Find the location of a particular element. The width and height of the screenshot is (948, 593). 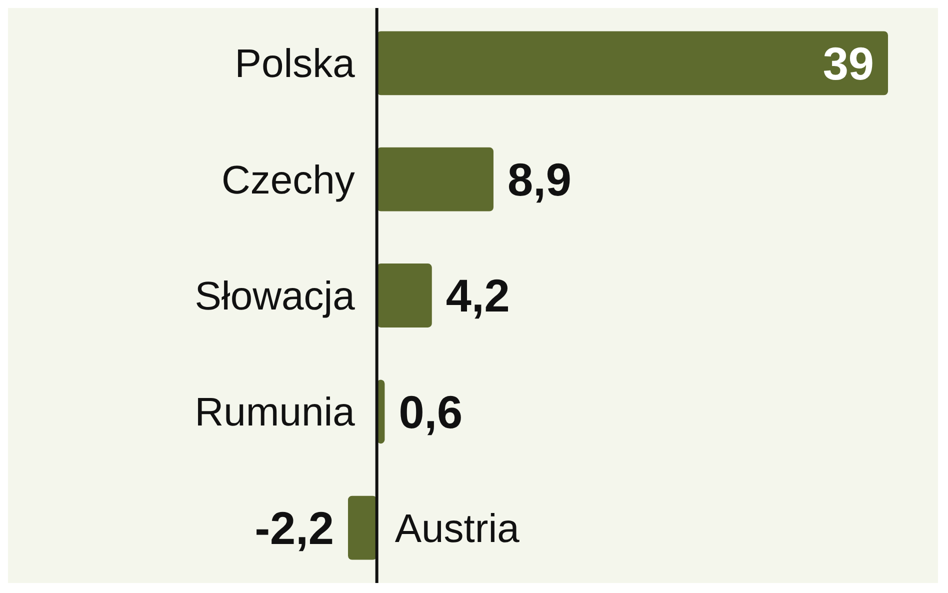

y-tick-label: Słowacja is located at coordinates (275, 296).